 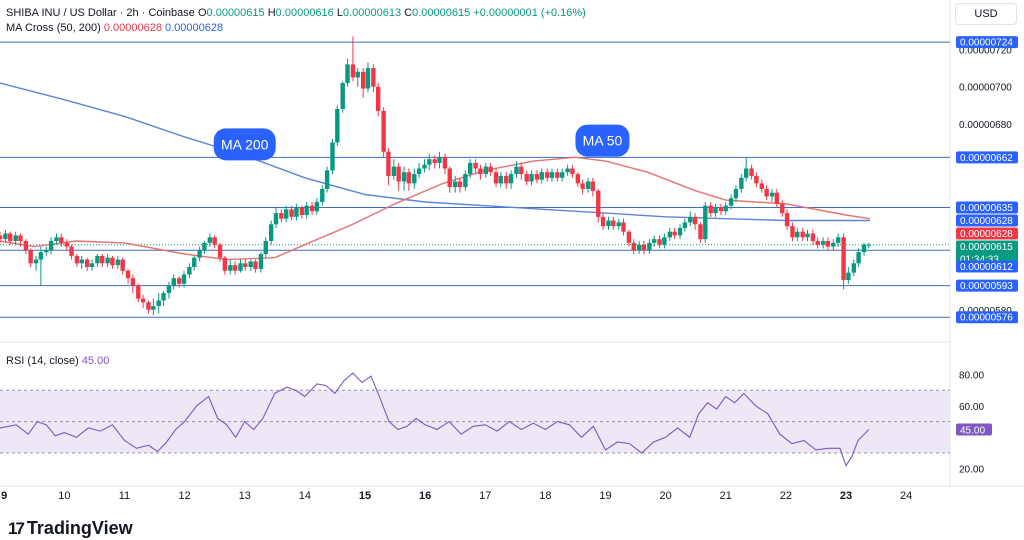 I want to click on price-label: 0.00000724, so click(x=986, y=43).